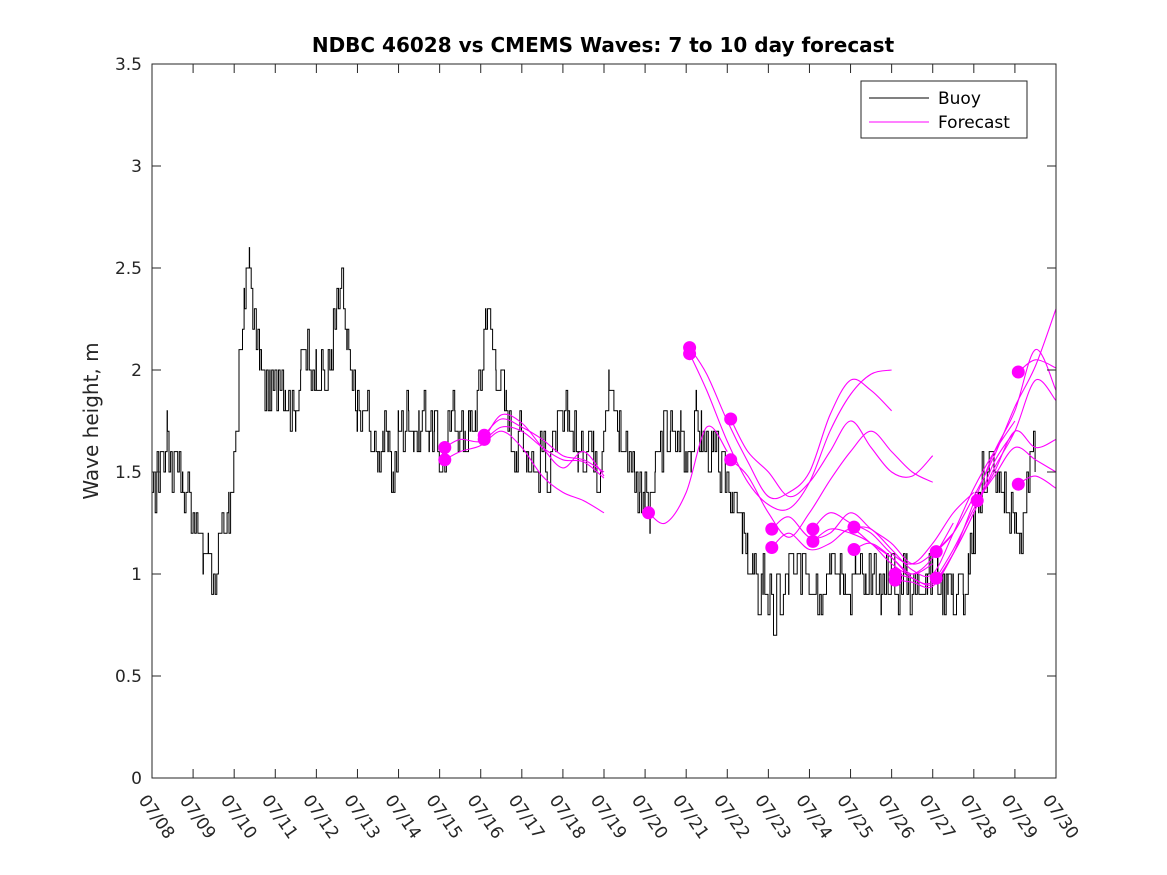 The image size is (1167, 875). Describe the element at coordinates (136, 779) in the screenshot. I see `y-tick-label: 0` at that location.